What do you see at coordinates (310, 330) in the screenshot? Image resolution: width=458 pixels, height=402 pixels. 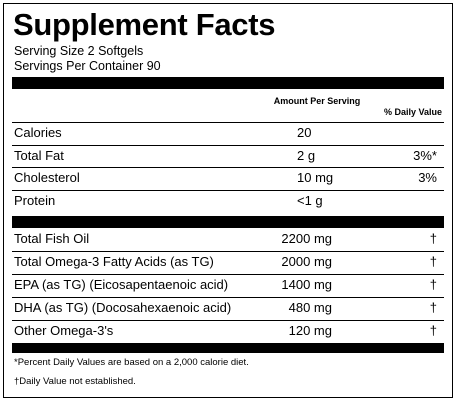 I see `amount: 120 mg` at bounding box center [310, 330].